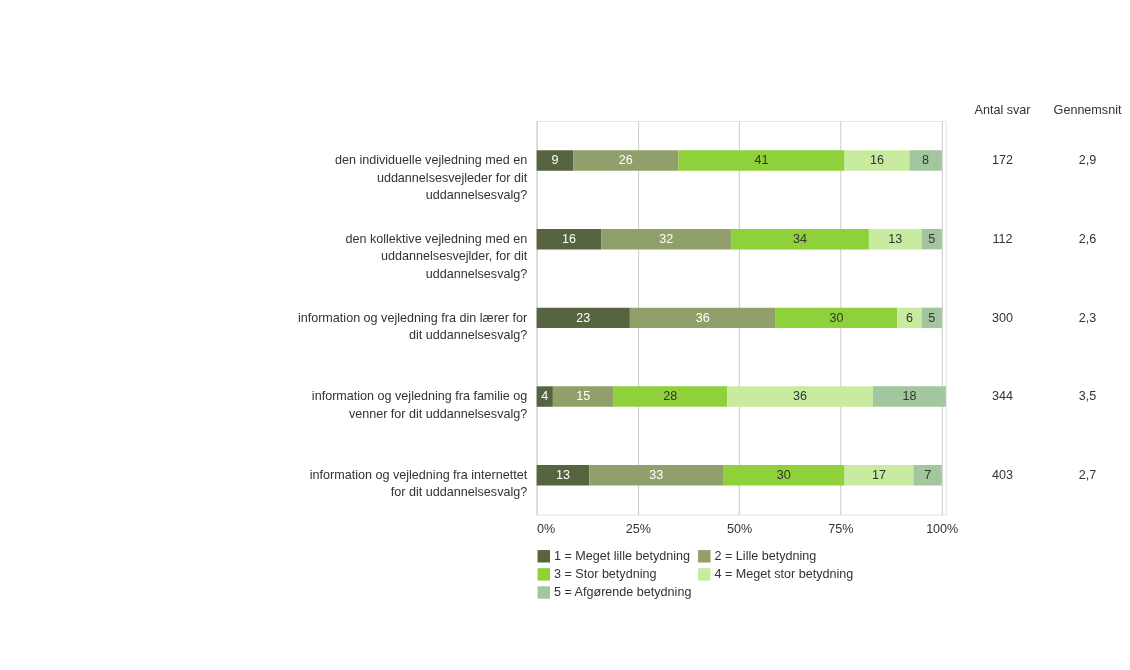  Describe the element at coordinates (1087, 475) in the screenshot. I see `text: 2,7` at that location.